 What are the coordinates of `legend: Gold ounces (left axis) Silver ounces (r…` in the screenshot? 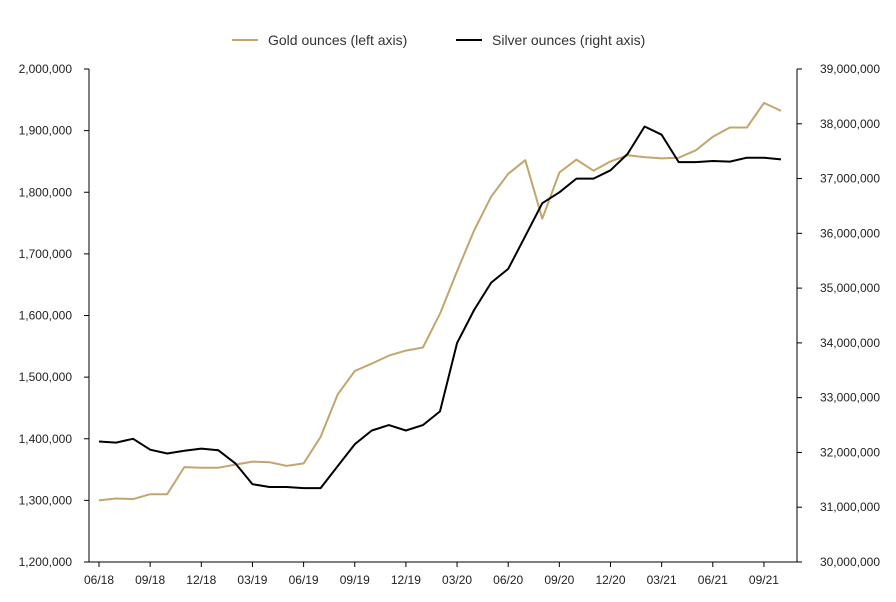 It's located at (438, 40).